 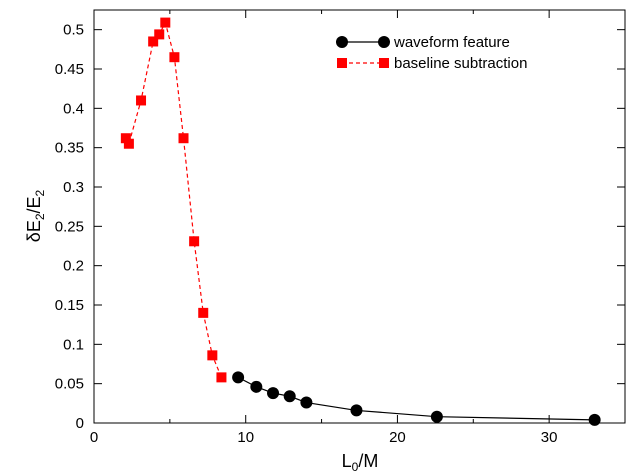 I want to click on x-tick-label: 0, so click(x=94, y=437).